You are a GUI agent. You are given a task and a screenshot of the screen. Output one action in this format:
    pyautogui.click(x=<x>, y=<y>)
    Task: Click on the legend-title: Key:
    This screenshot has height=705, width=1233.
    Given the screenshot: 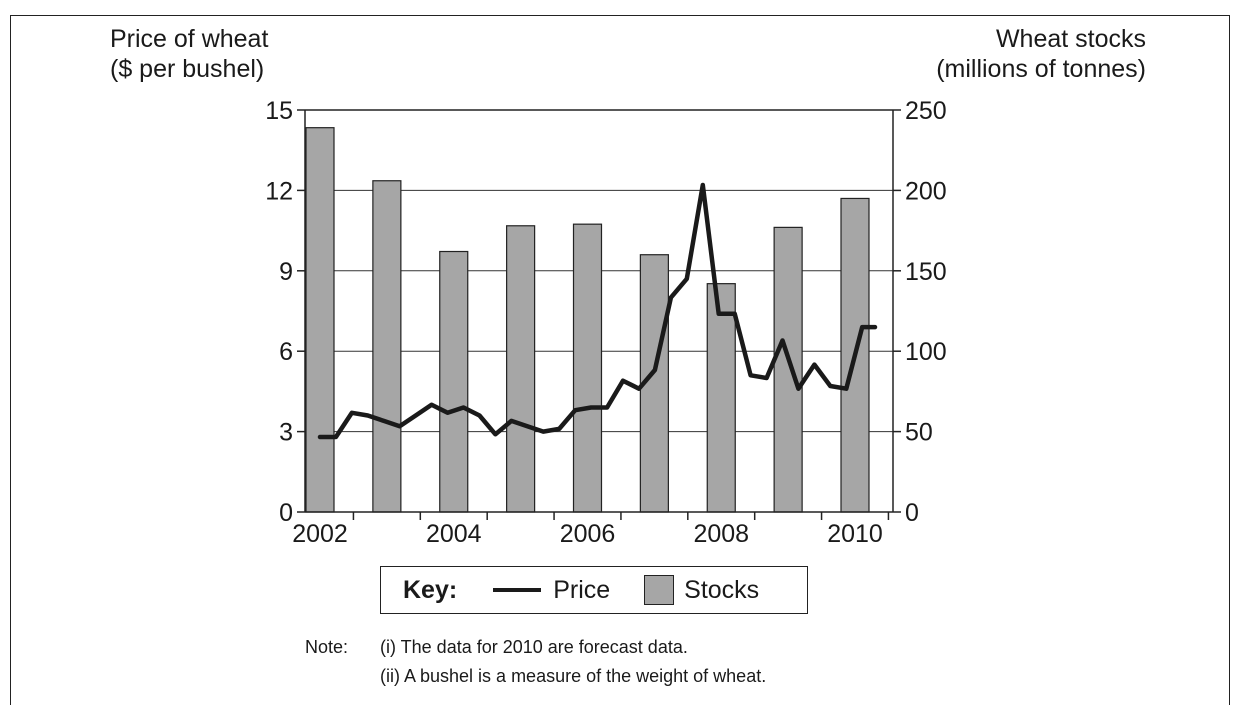 What is the action you would take?
    pyautogui.click(x=430, y=589)
    